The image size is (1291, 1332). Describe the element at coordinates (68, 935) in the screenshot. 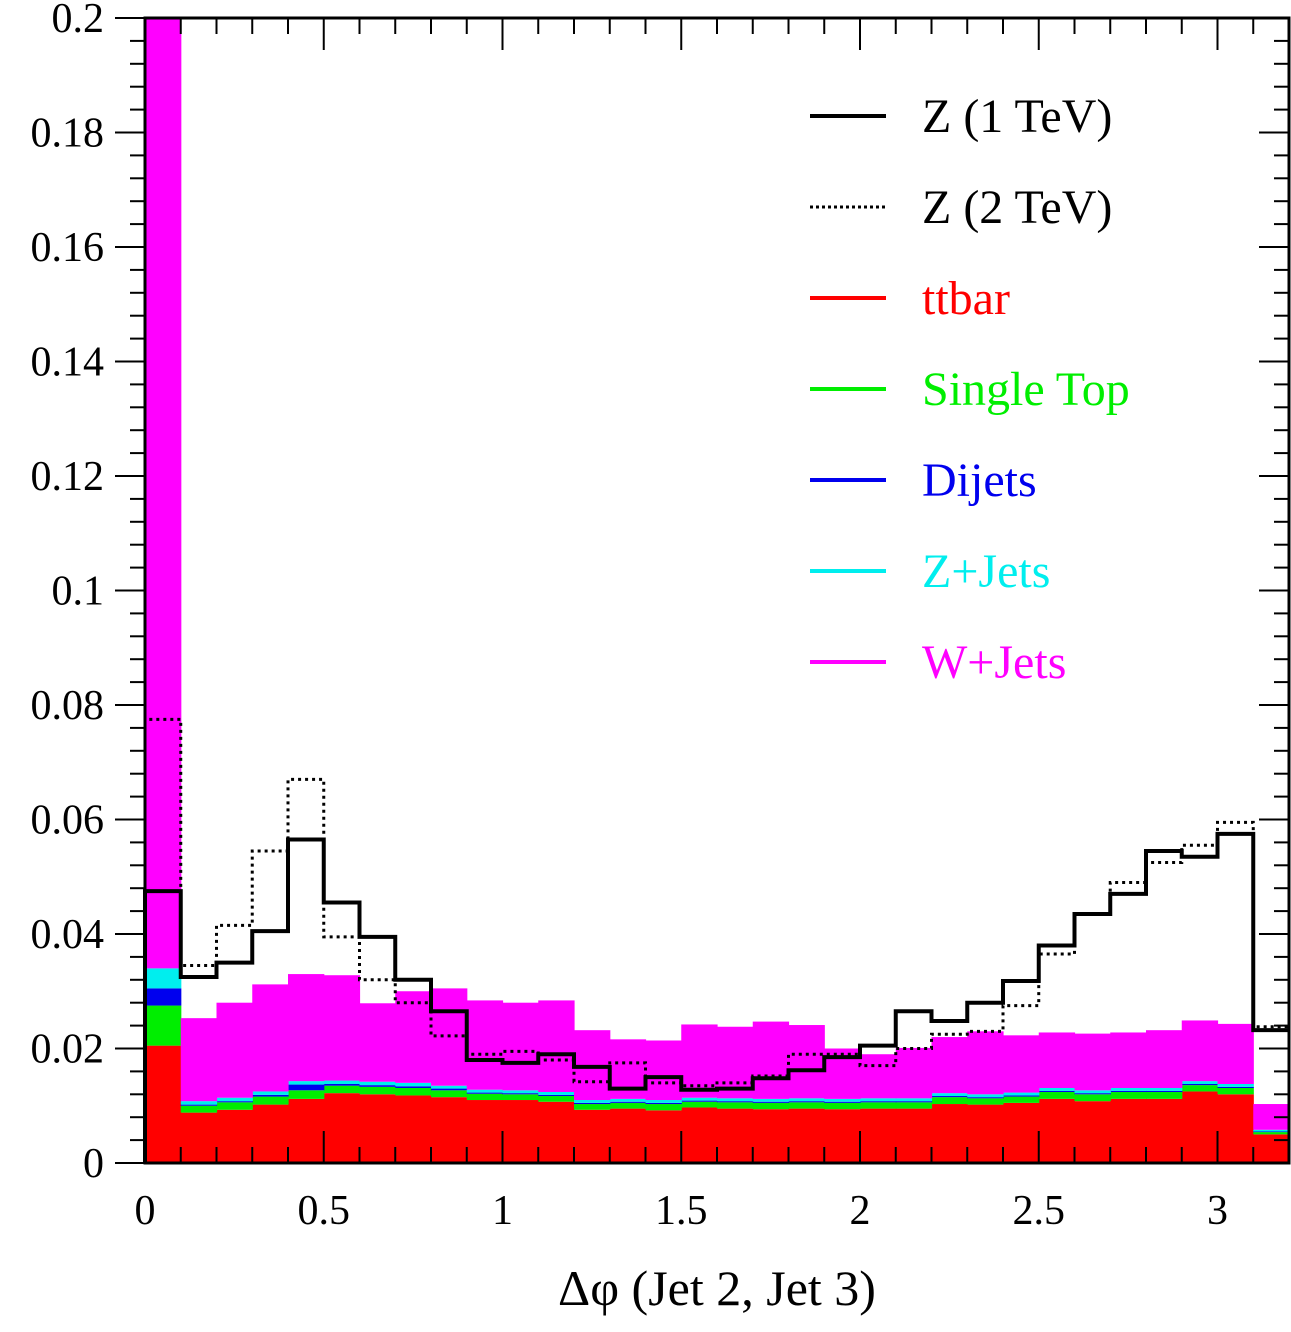

I see `y-tick-label: 0.04` at that location.